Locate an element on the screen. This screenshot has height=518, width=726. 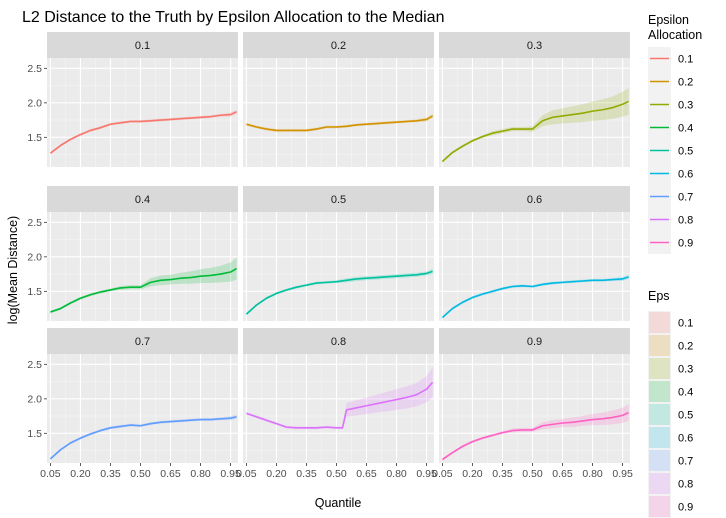
legend-color-label: 0.3 is located at coordinates (685, 106).